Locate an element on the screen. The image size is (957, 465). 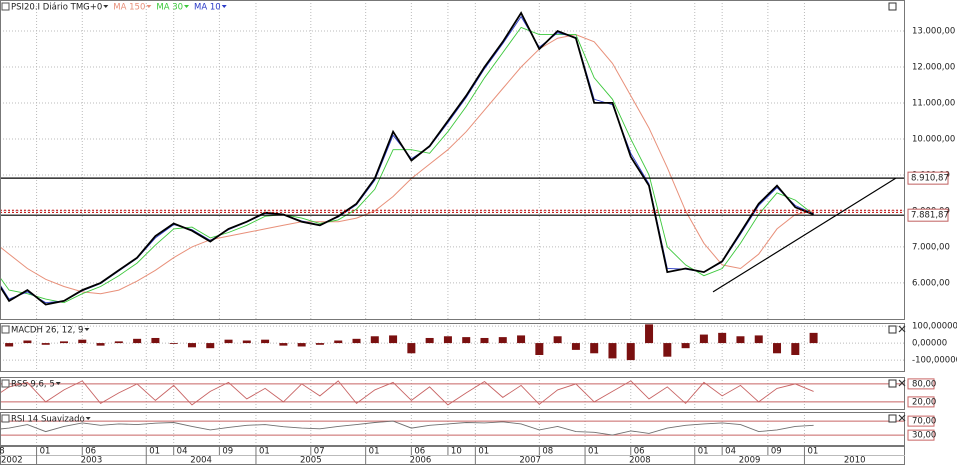
y-tick-label: 12.000,00 is located at coordinates (933, 67).